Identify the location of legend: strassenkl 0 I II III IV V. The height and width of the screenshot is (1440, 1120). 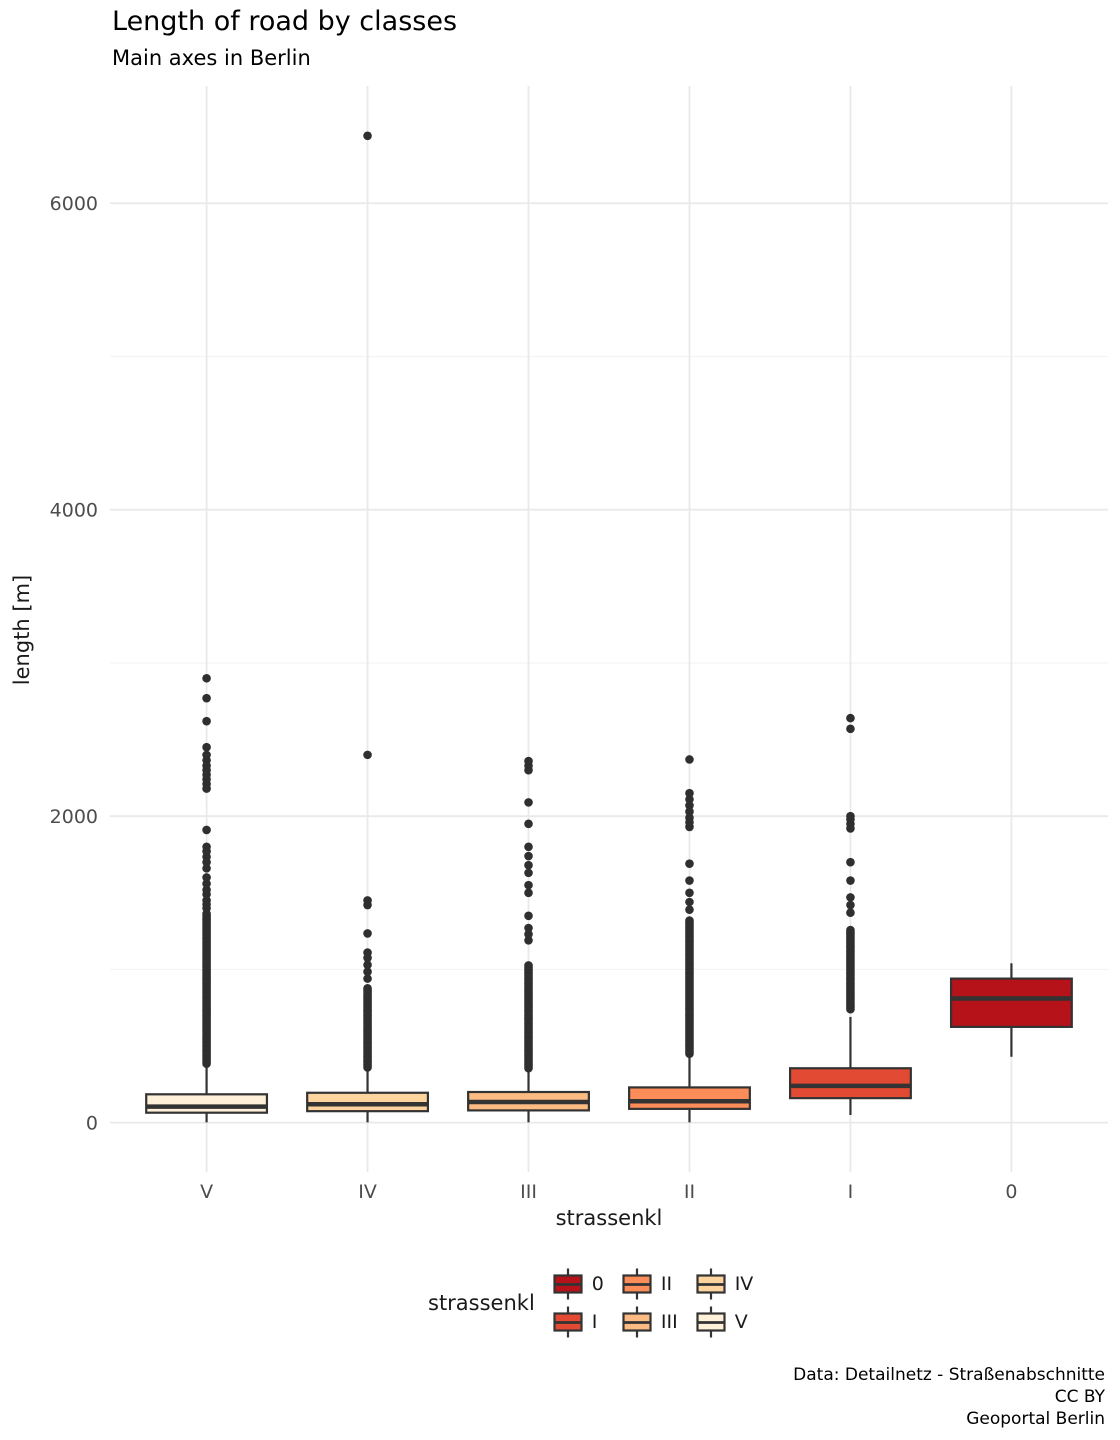
(590, 1303).